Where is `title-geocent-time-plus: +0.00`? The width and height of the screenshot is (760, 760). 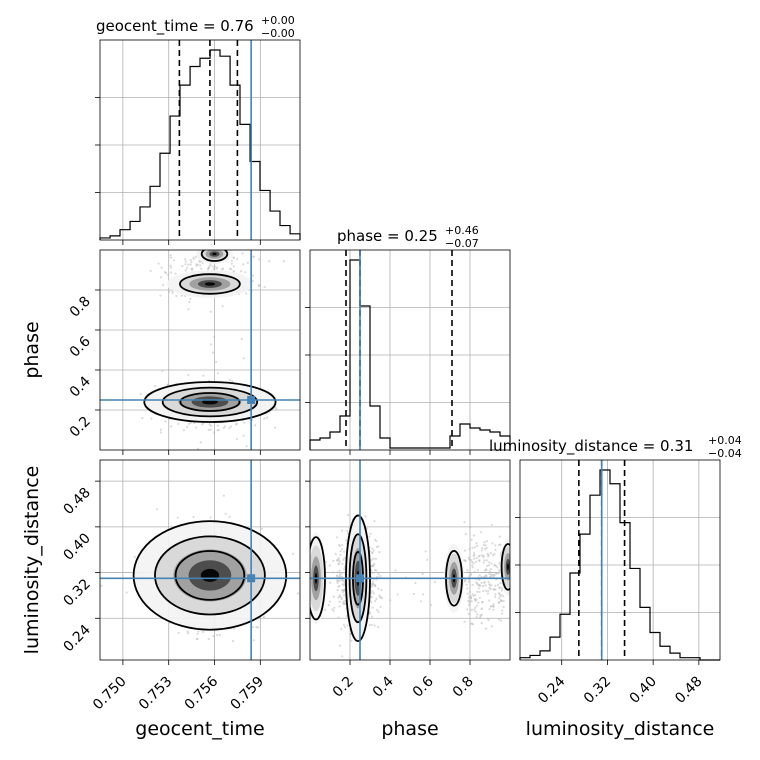
title-geocent-time-plus: +0.00 is located at coordinates (278, 20).